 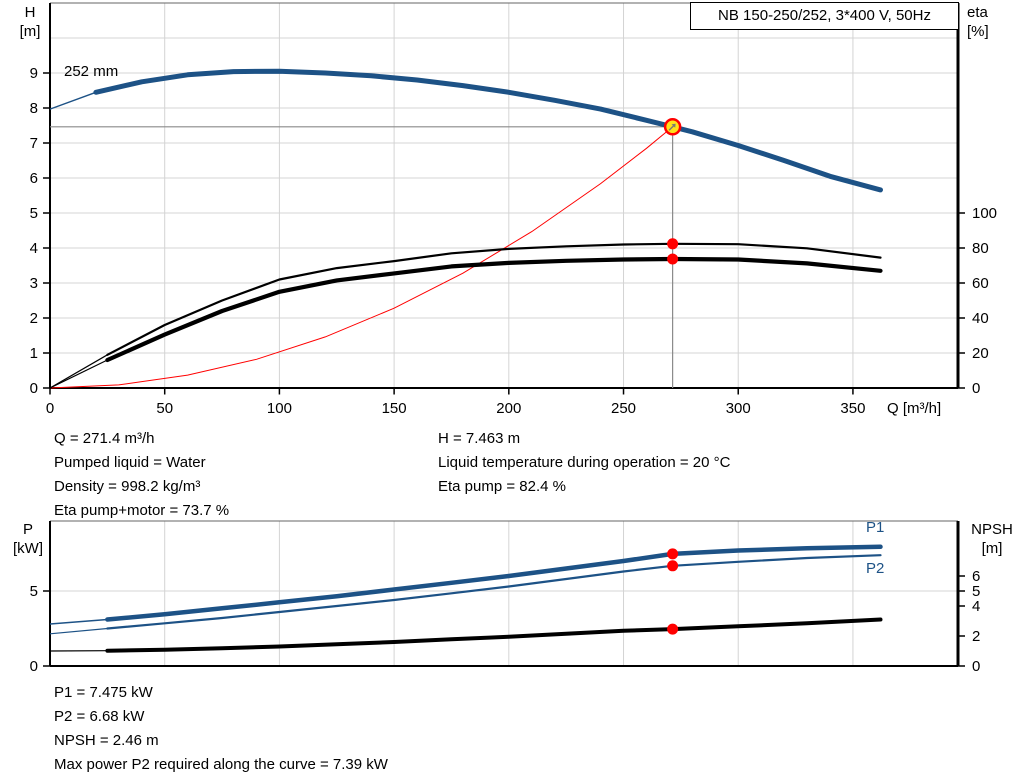 I want to click on readout-eta-pump: Eta pump = 82.4 %, so click(x=502, y=486).